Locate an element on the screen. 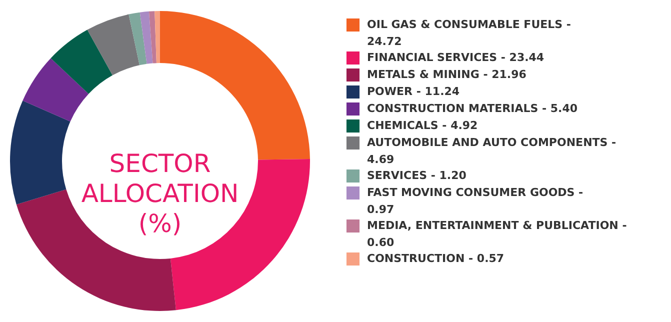 This screenshot has width=671, height=322. legend-label: CONSTRUCTION MATERIALS - 5.40 is located at coordinates (472, 108).